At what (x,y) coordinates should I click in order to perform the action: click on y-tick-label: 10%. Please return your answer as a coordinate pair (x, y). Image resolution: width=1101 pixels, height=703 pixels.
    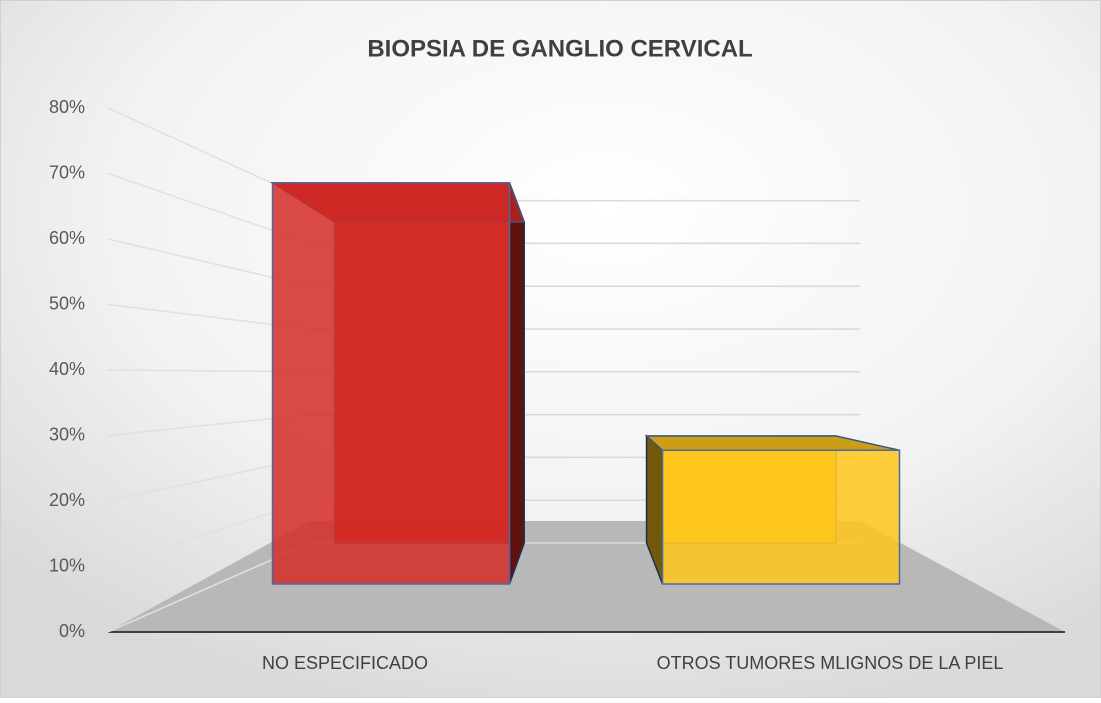
    Looking at the image, I should click on (67, 565).